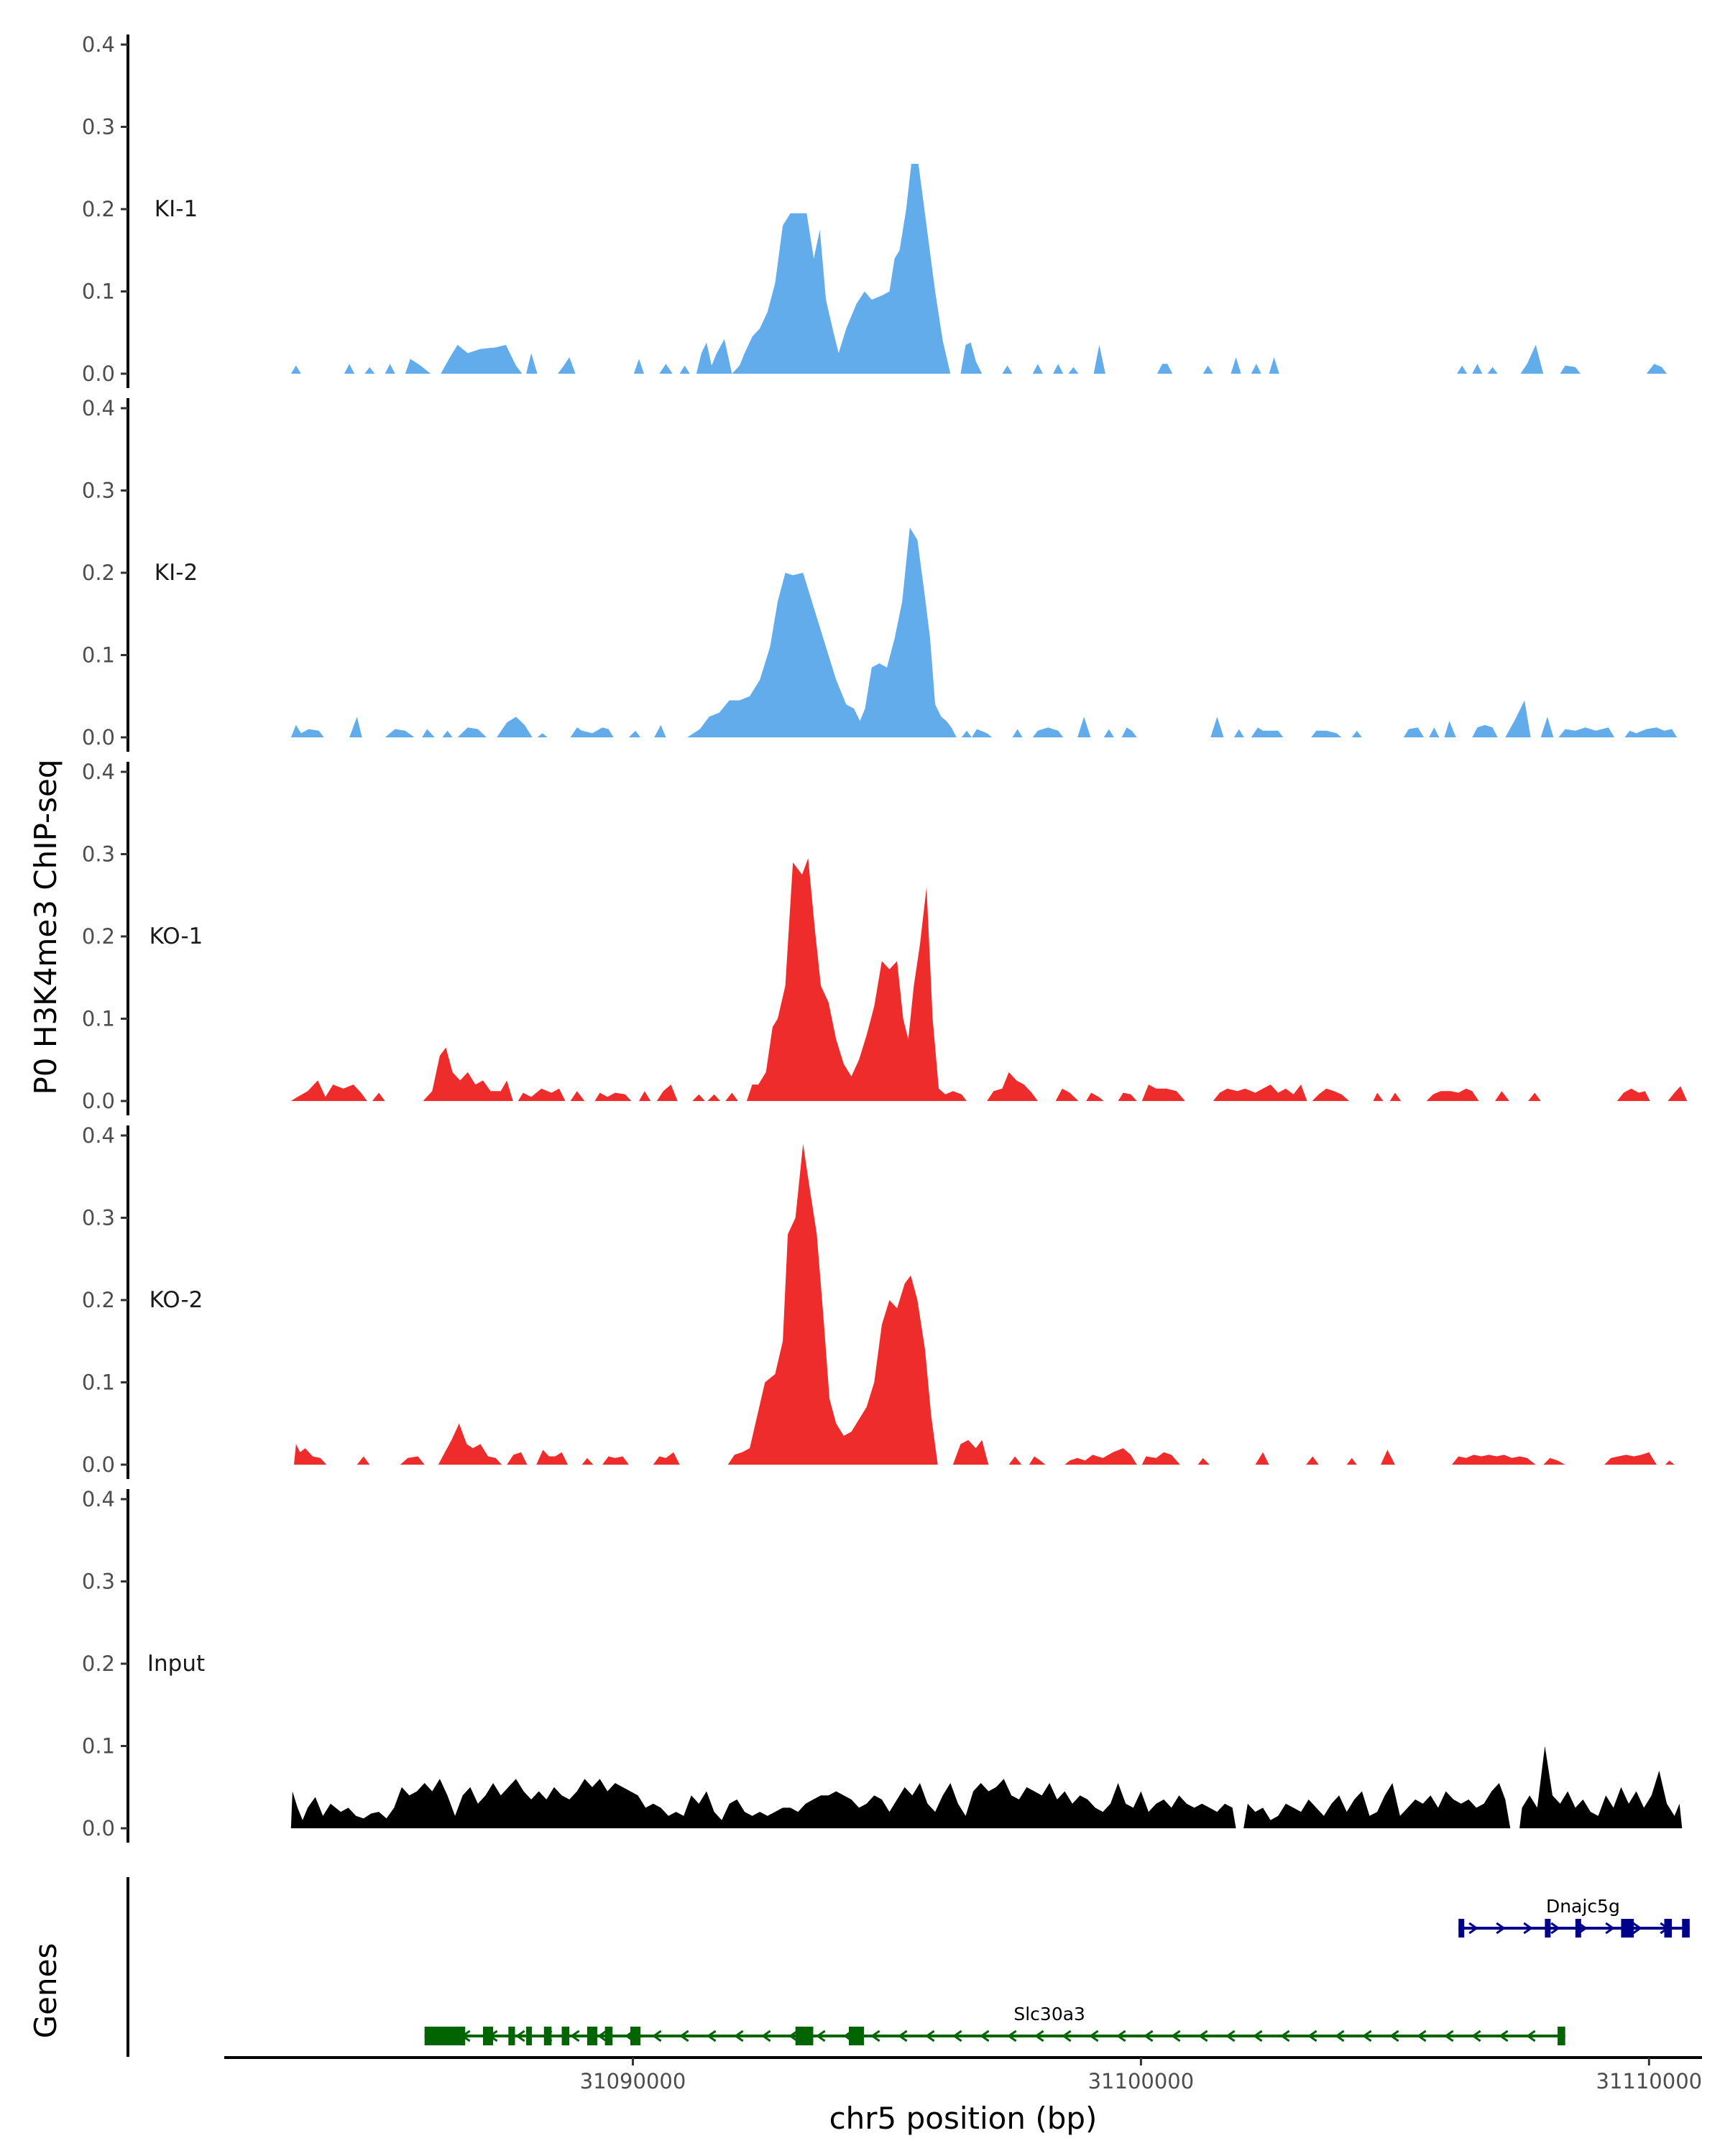 The image size is (1725, 2156). Describe the element at coordinates (963, 2074) in the screenshot. I see `x-axis: 31090000 31100000 31110000` at that location.